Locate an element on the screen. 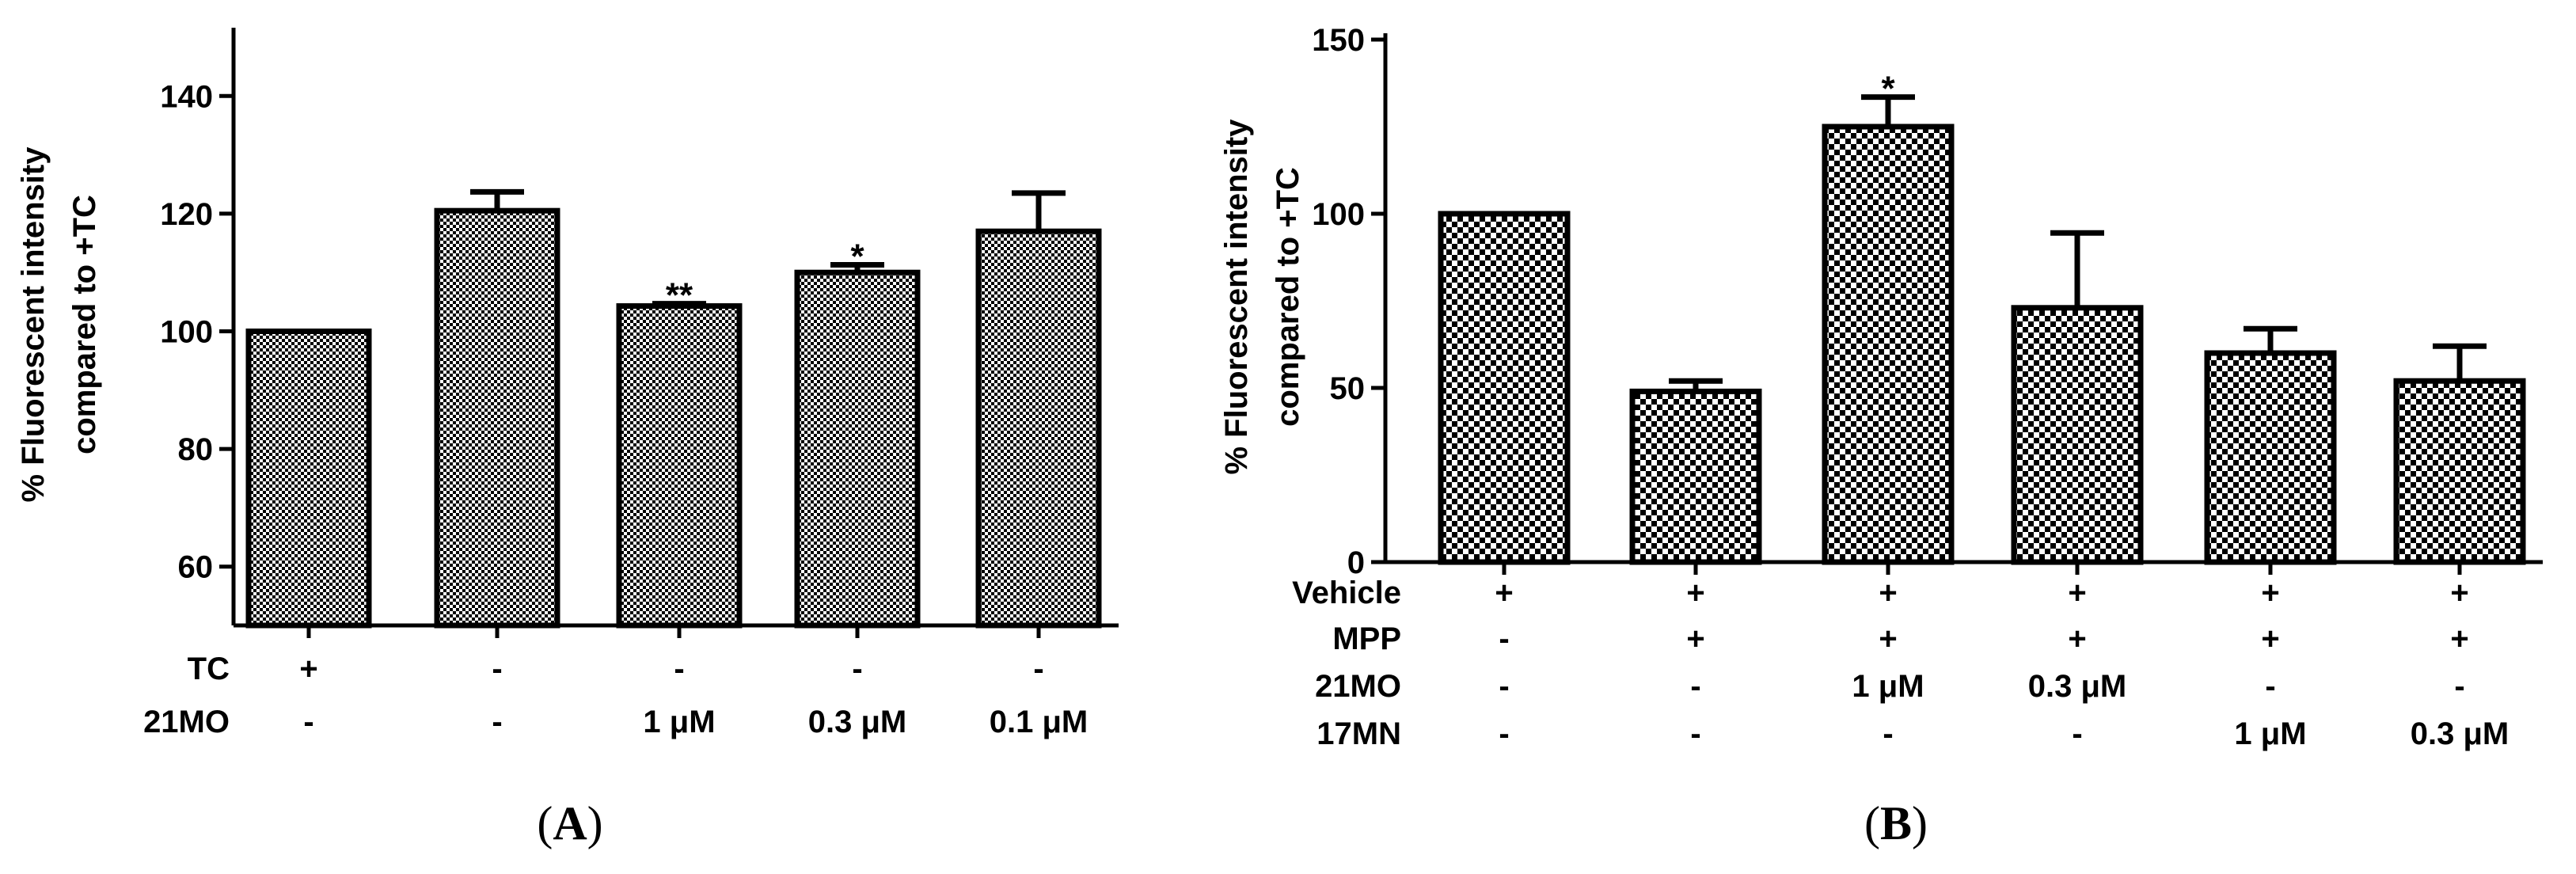 This screenshot has width=2576, height=874. row-17mn-value-1: - is located at coordinates (1504, 733).